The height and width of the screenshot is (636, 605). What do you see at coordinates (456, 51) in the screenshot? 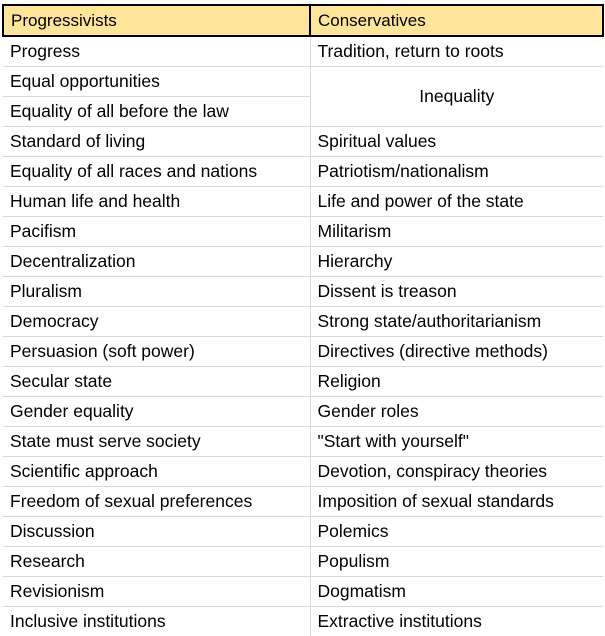
I see `conservative-cell: Tradition, return to roots` at bounding box center [456, 51].